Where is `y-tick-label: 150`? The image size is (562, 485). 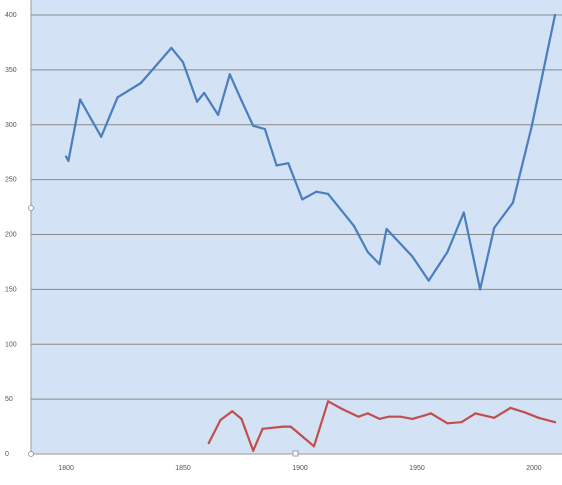 y-tick-label: 150 is located at coordinates (11, 289).